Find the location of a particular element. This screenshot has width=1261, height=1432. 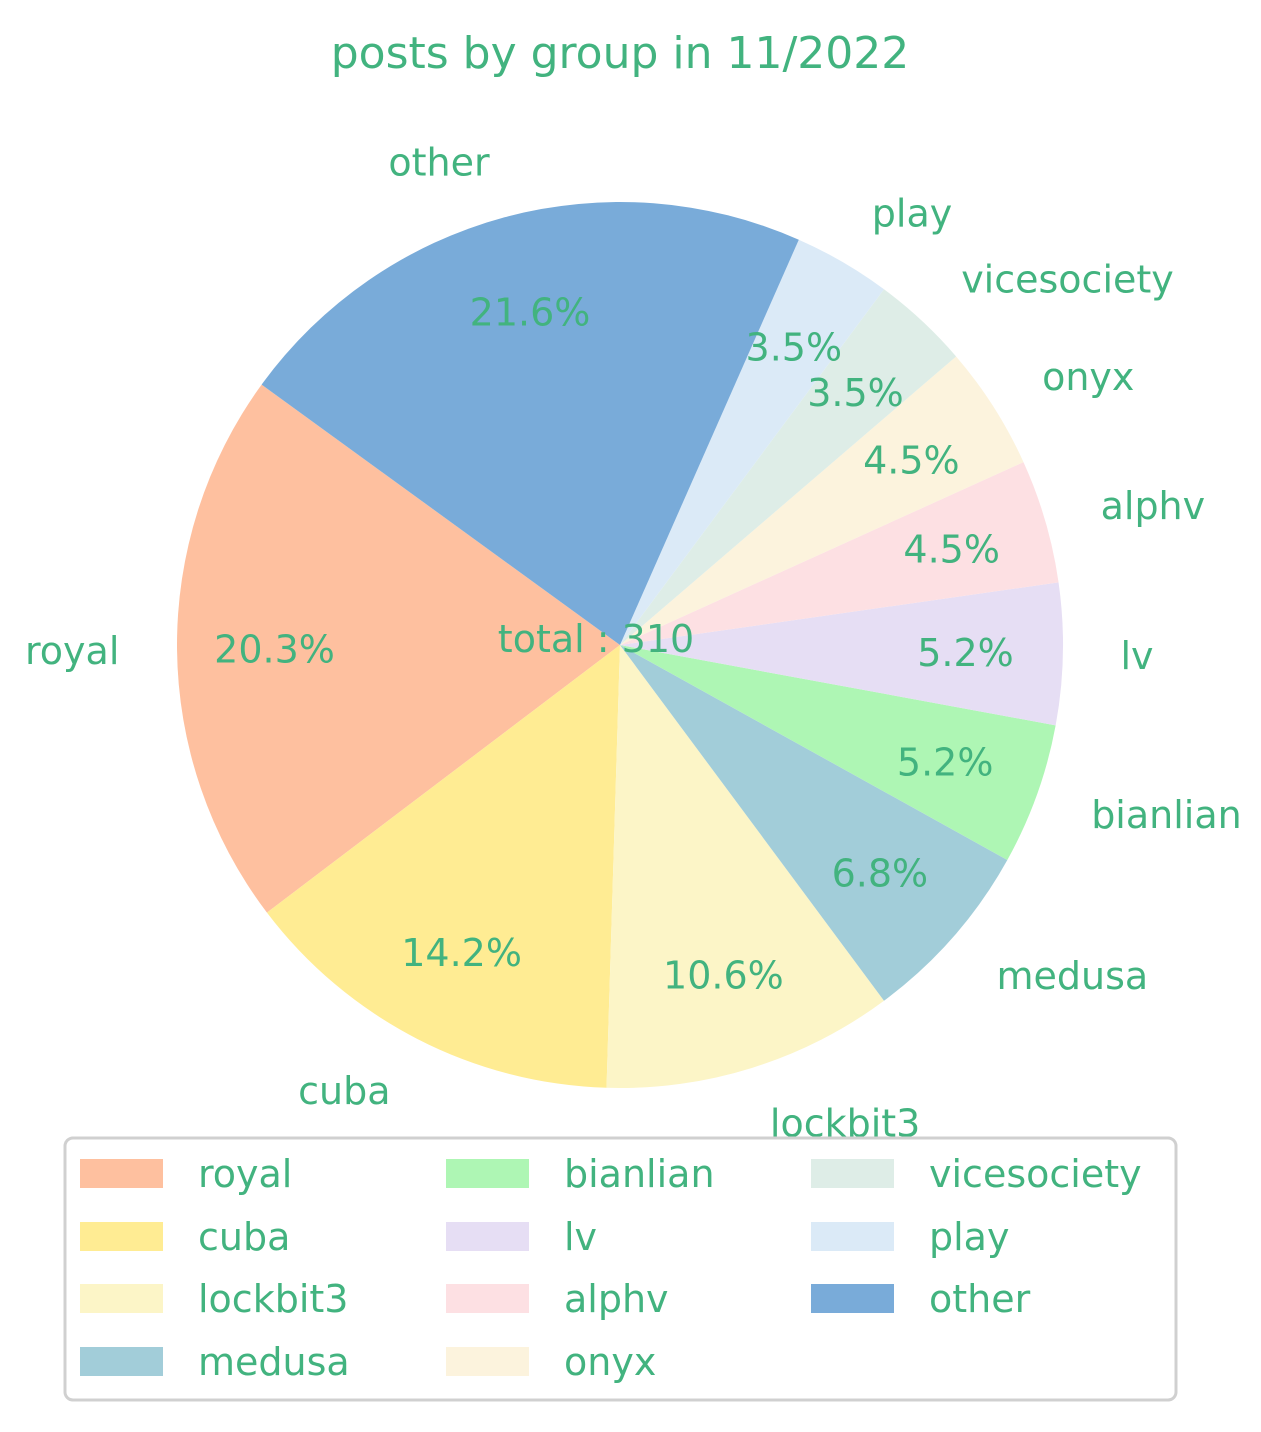

pie-slice-vicesociety is located at coordinates (788, 467).